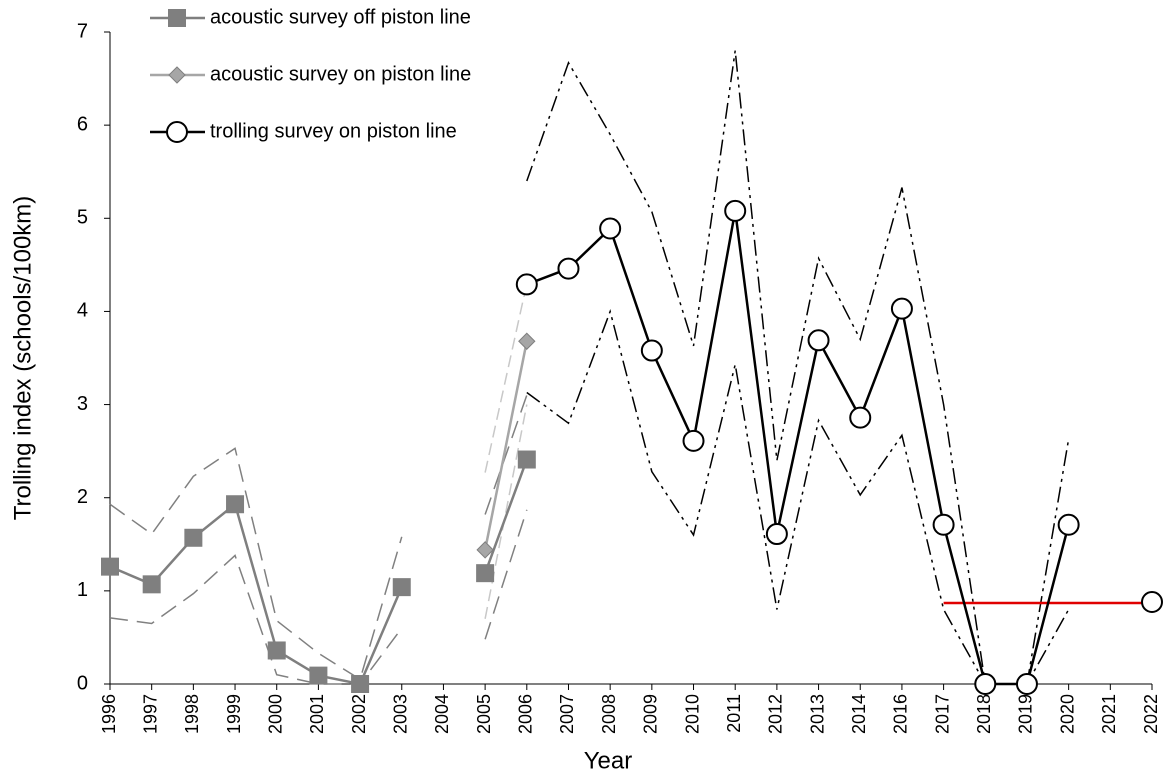  What do you see at coordinates (317, 714) in the screenshot?
I see `x-tick-label: 2001` at bounding box center [317, 714].